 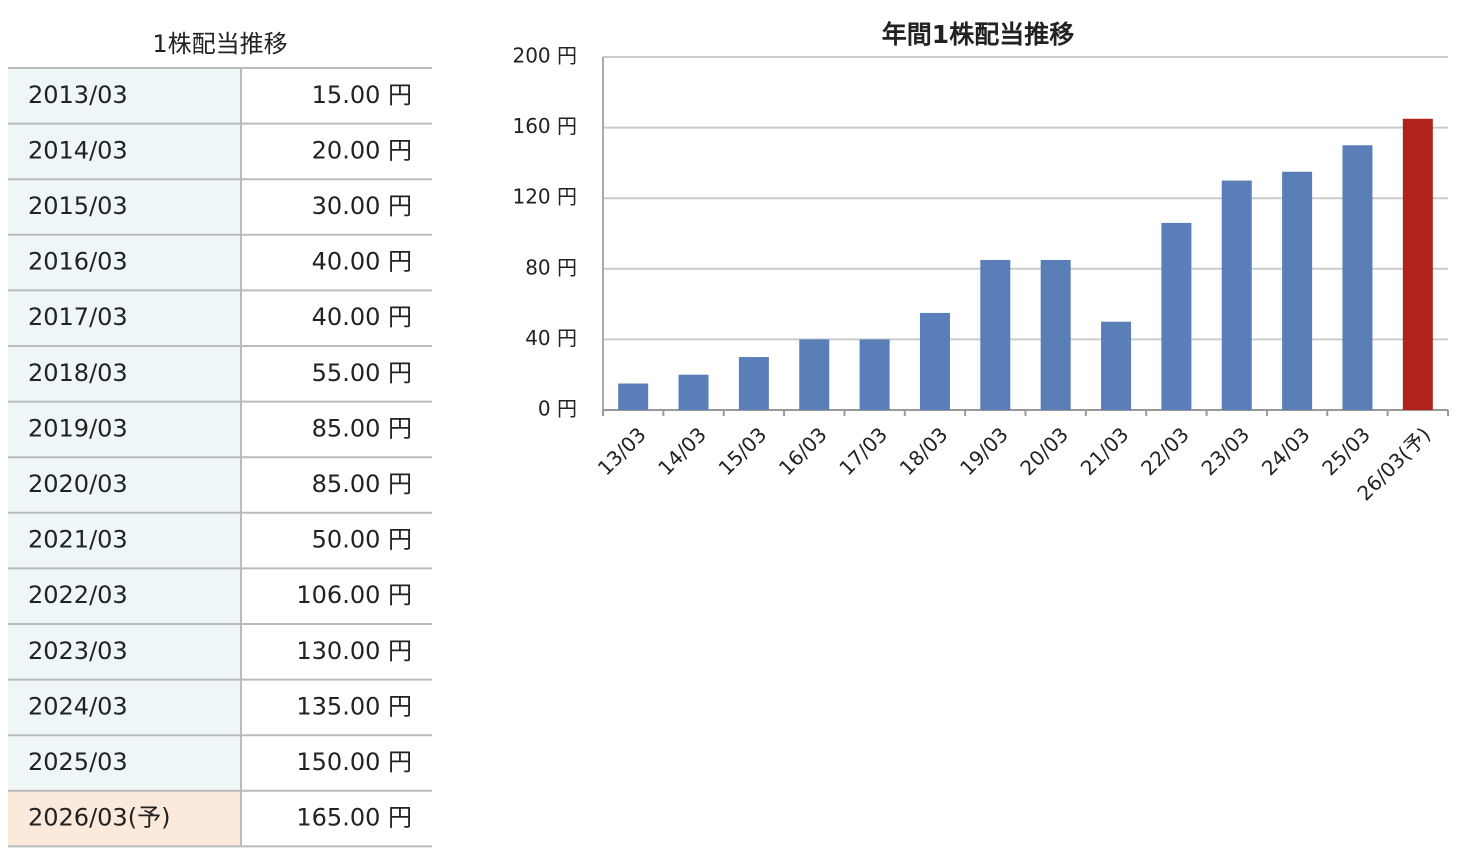 I want to click on y-tick-label: 200 円, so click(x=544, y=56).